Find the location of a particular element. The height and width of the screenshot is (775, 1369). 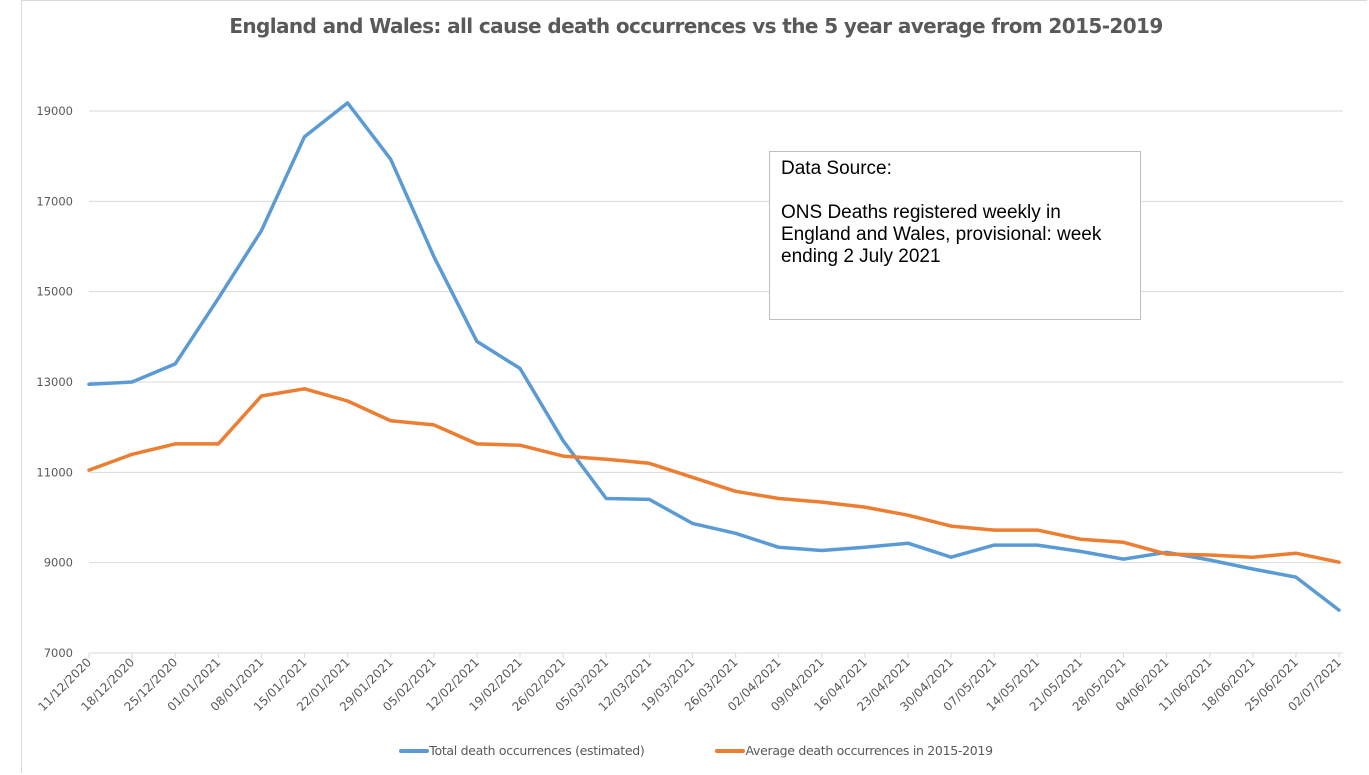

annotation-line: ONS Deaths registered weekly in is located at coordinates (921, 212).